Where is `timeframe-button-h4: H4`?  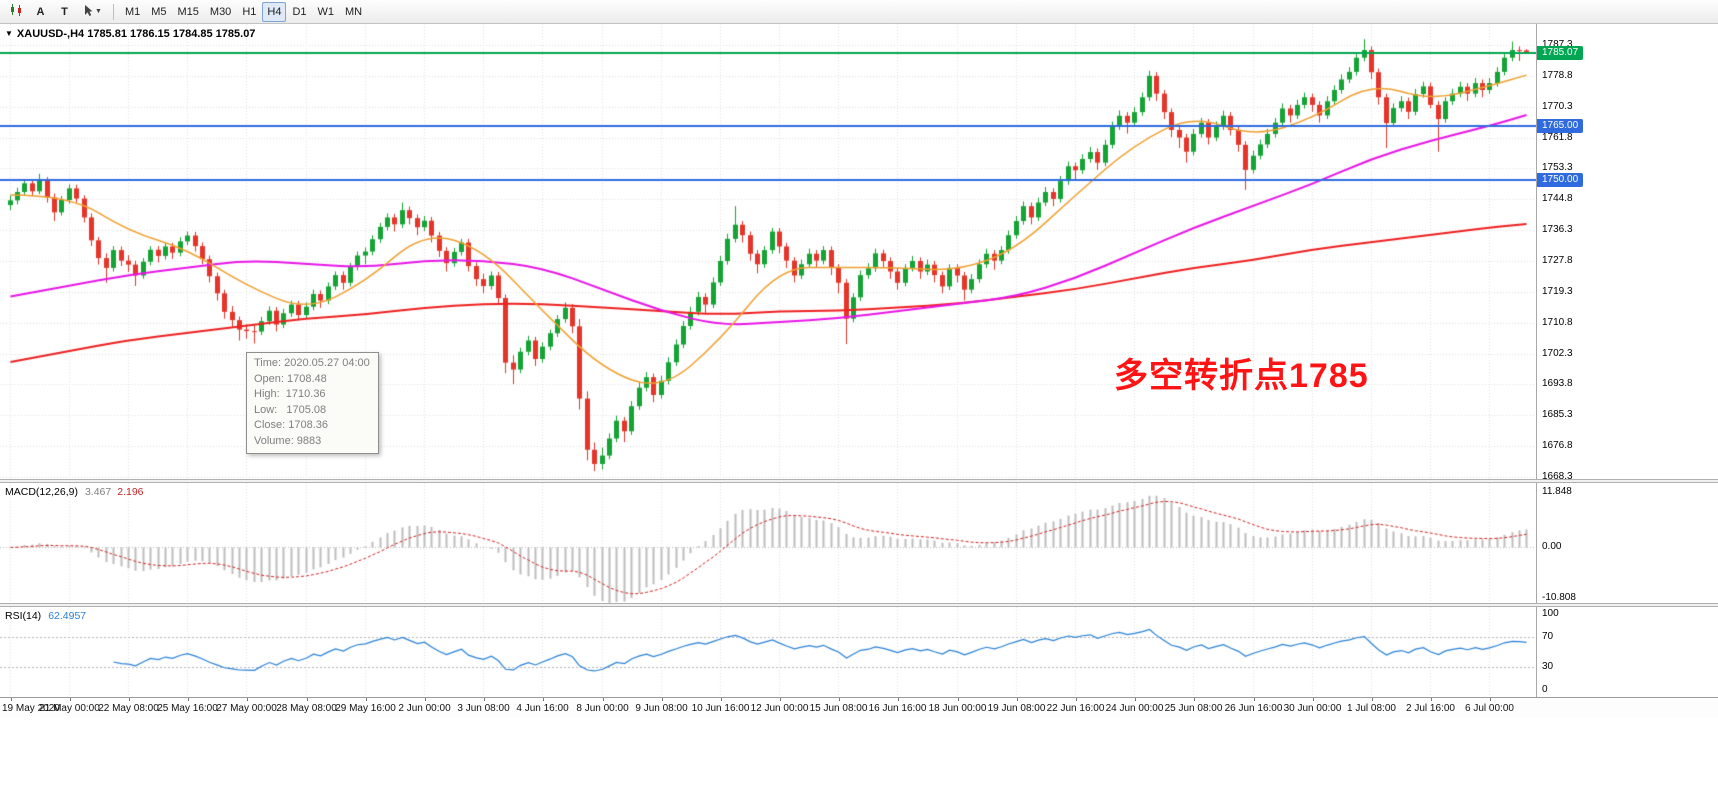 timeframe-button-h4: H4 is located at coordinates (274, 11).